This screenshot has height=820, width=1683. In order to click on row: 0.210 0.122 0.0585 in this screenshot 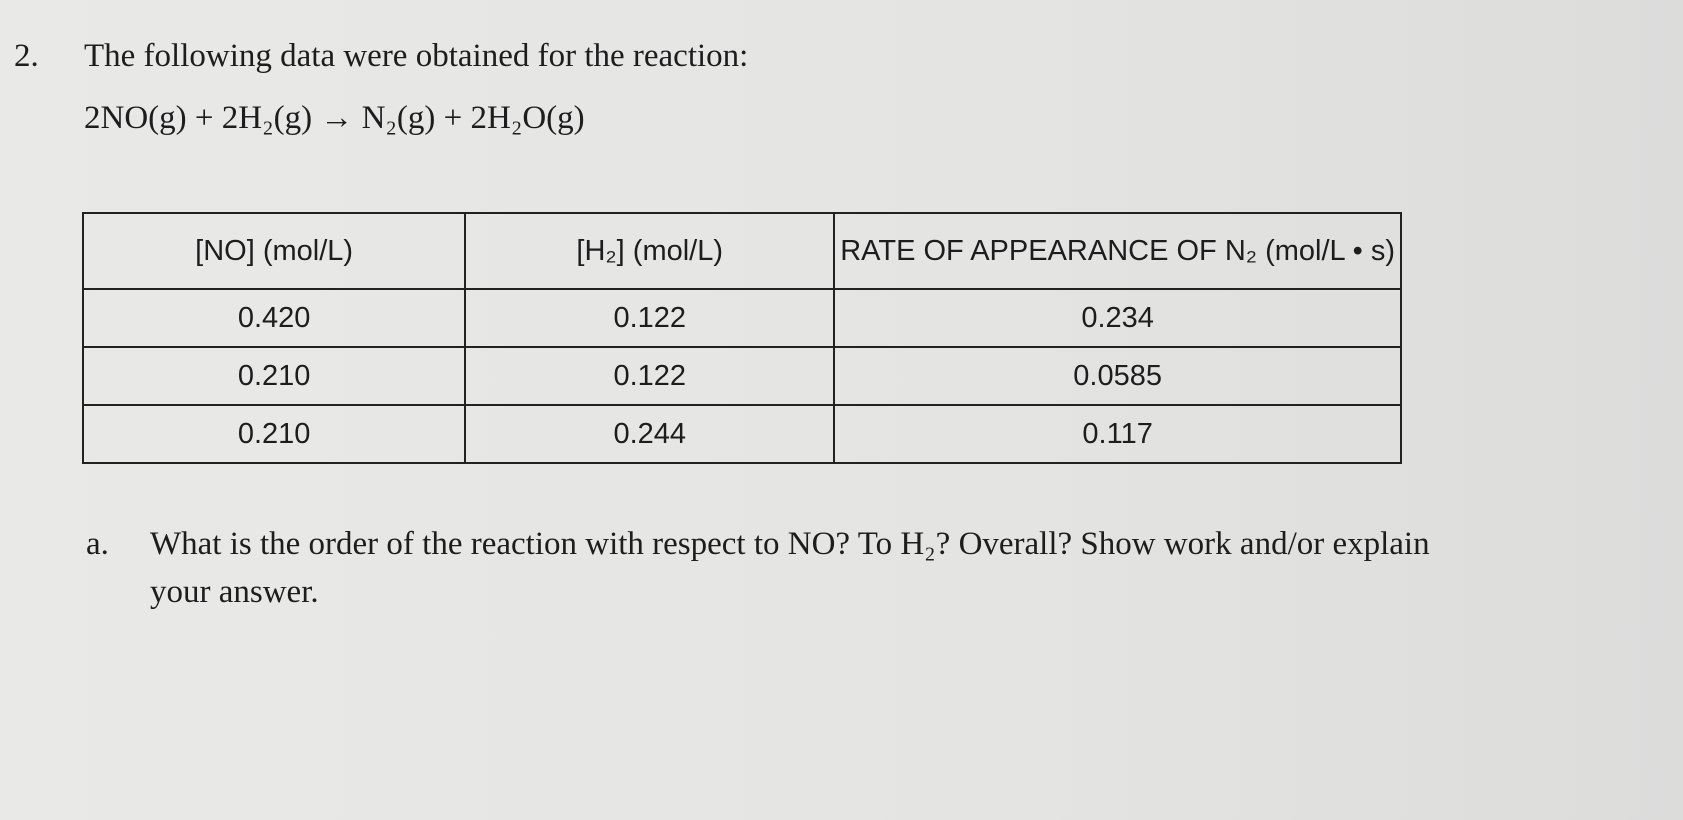, I will do `click(741, 376)`.